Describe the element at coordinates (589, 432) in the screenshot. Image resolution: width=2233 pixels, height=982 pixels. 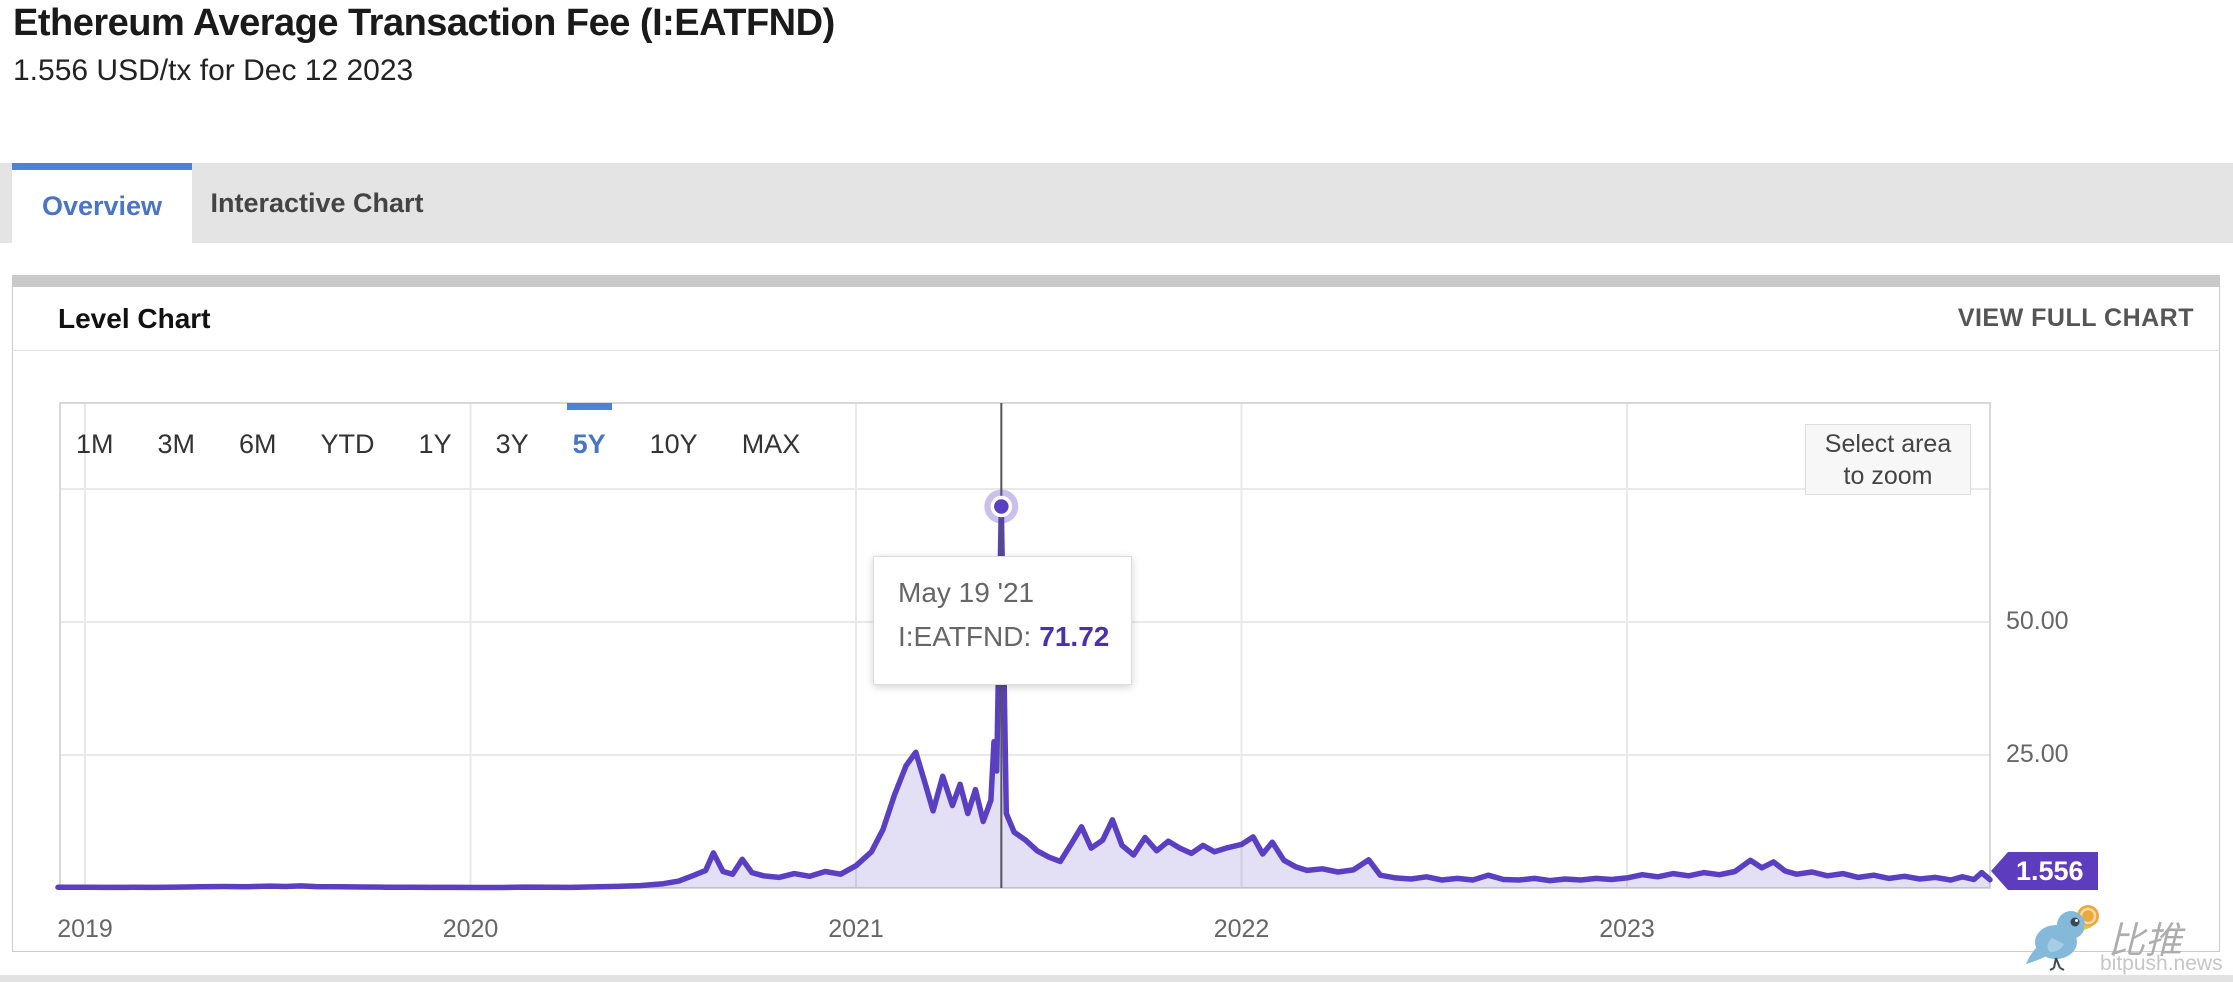
I see `range-button-5y: 5Y` at that location.